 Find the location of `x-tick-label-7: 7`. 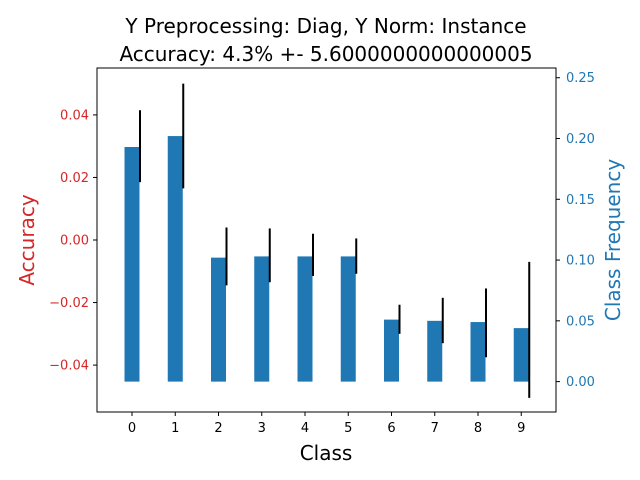

x-tick-label-7: 7 is located at coordinates (435, 428).